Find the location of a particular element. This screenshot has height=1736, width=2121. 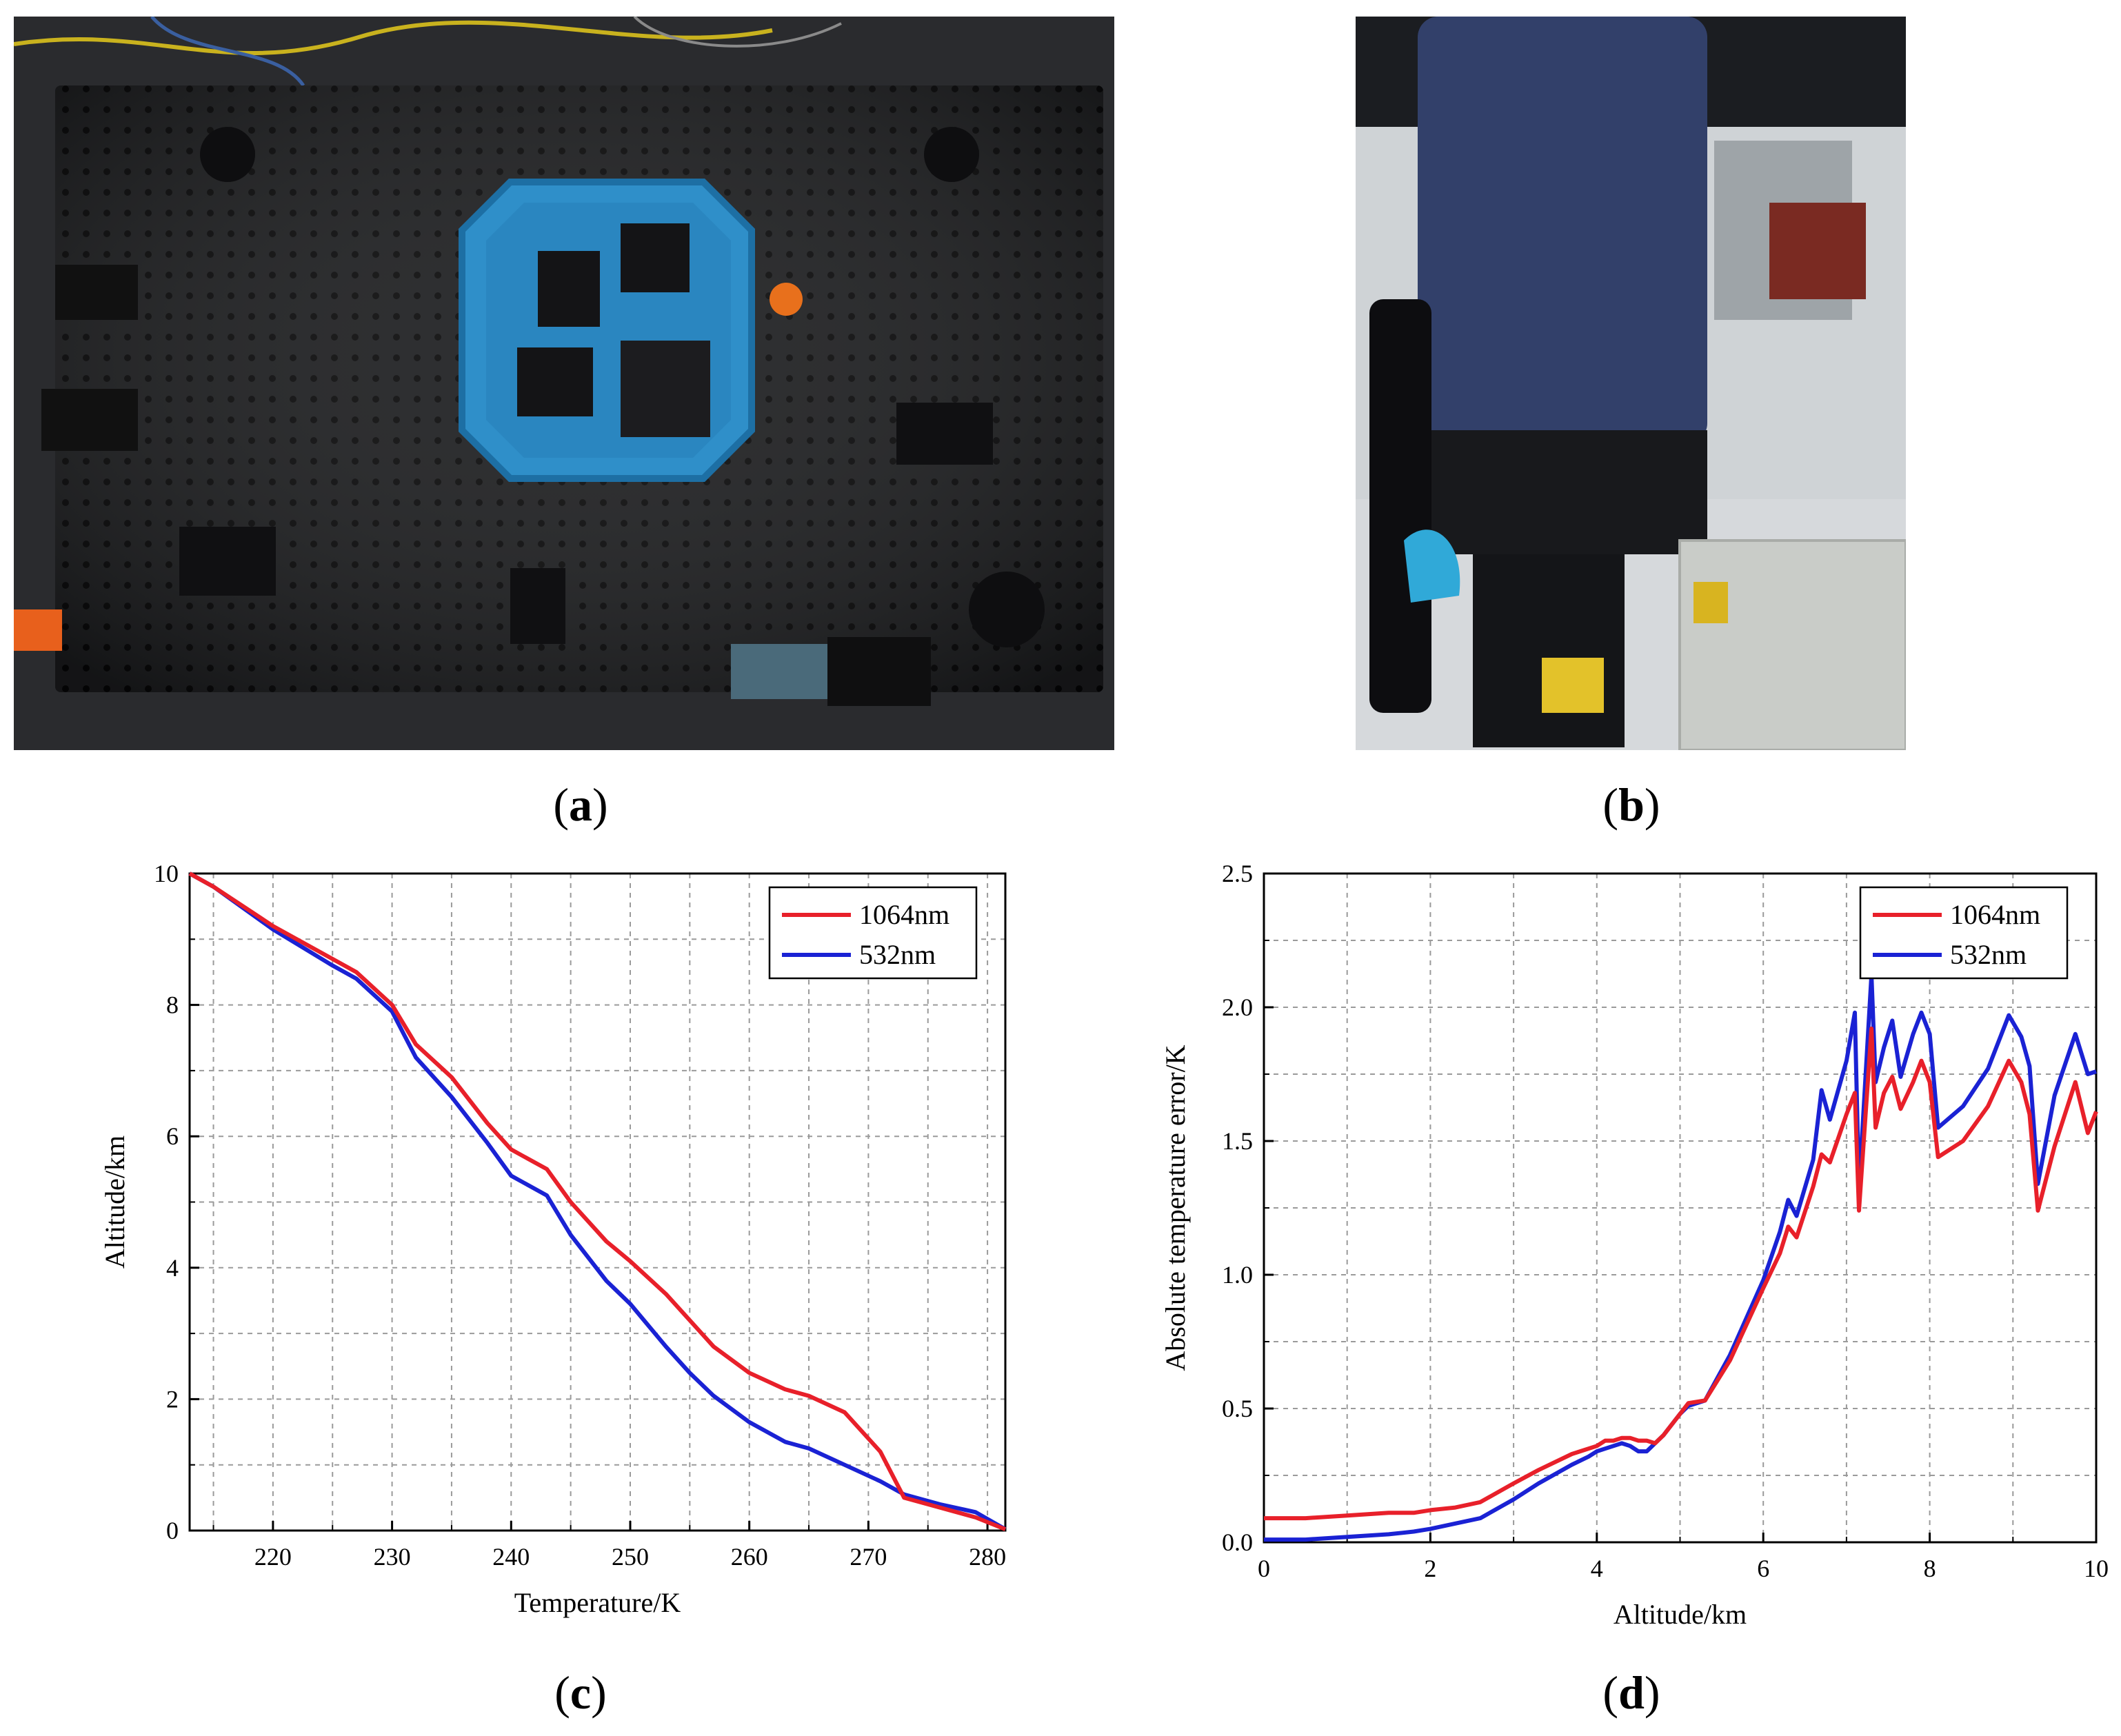

x-tick-label: 0 is located at coordinates (1264, 1568).